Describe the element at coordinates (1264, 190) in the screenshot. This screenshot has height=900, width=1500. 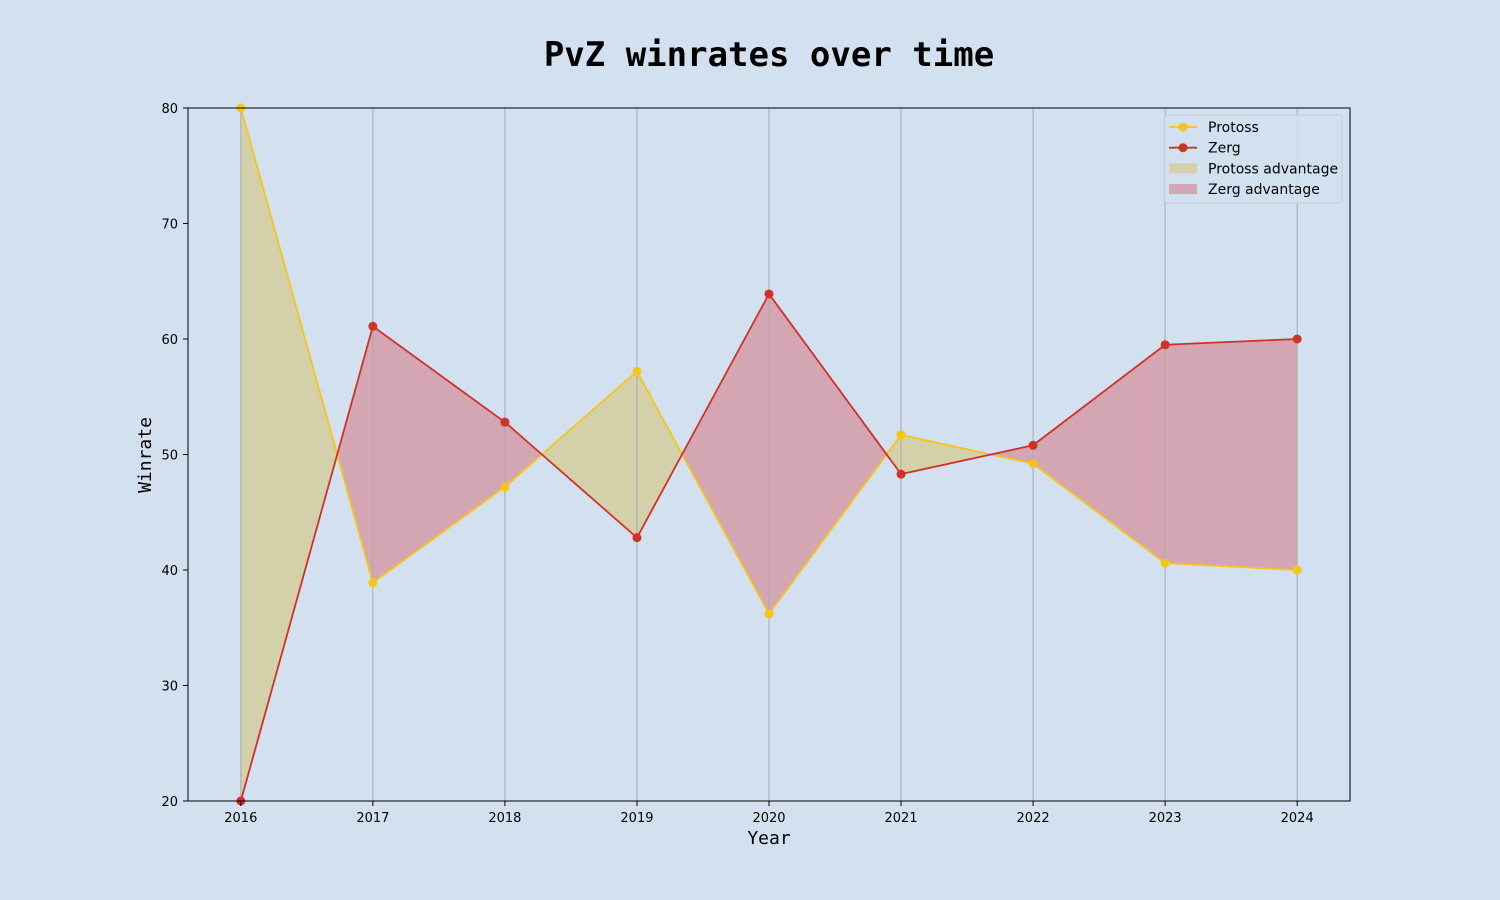
I see `legend-zerg-advantage-label: Zerg advantage` at that location.